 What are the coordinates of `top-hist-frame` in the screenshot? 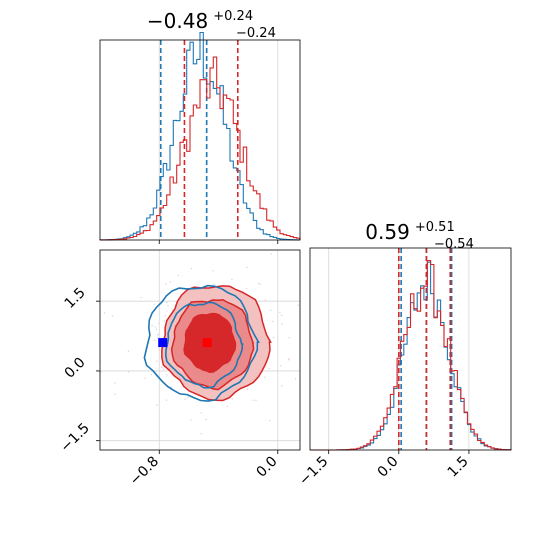 It's located at (200, 140).